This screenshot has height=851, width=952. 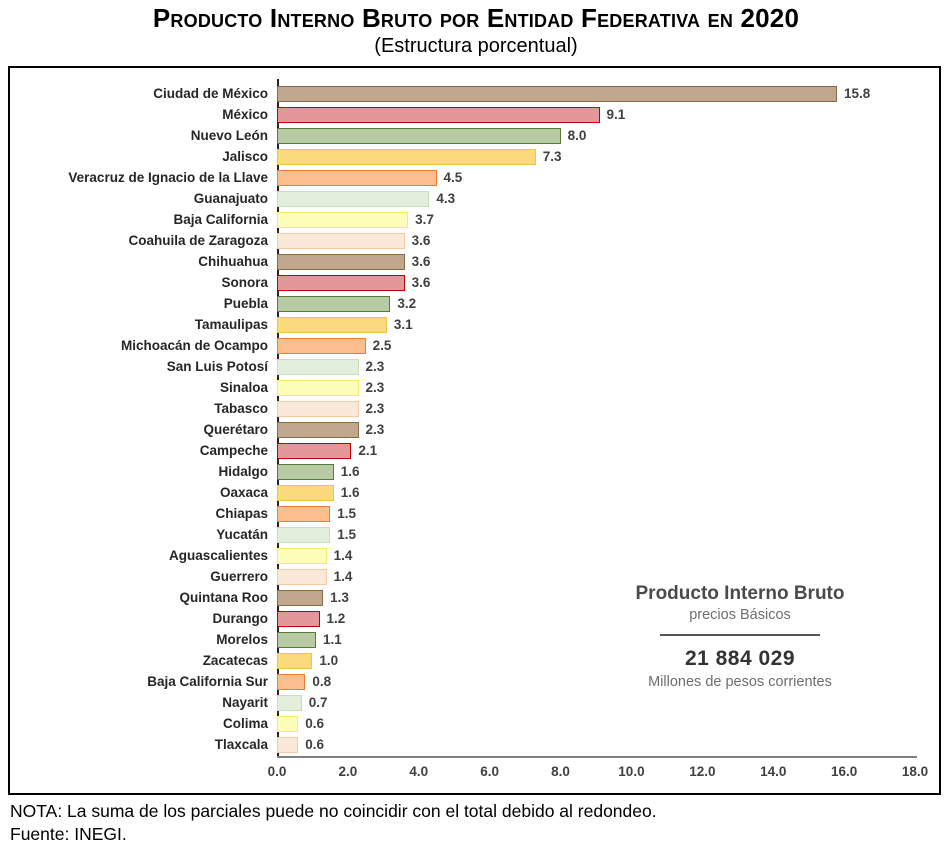 What do you see at coordinates (474, 597) in the screenshot?
I see `chart-row: Quintana Roo 1.3` at bounding box center [474, 597].